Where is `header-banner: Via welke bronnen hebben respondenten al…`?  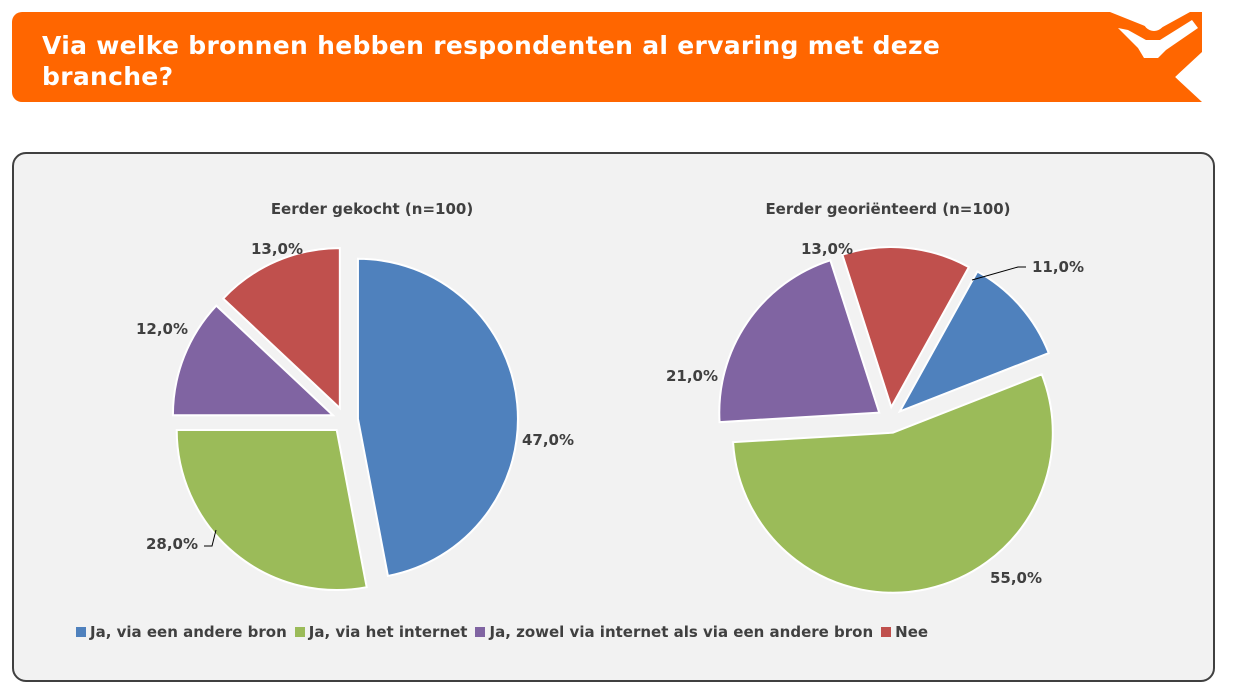
header-banner: Via welke bronnen hebben respondenten al… is located at coordinates (607, 57).